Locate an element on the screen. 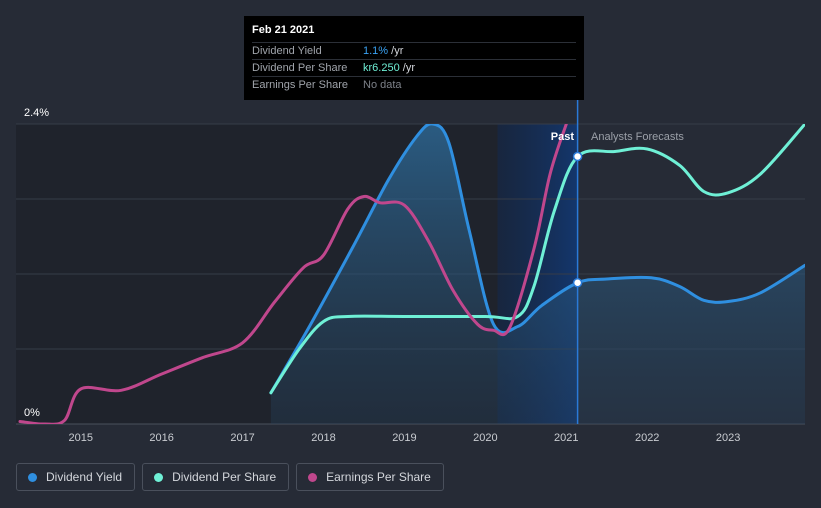  dividend-yield-marker is located at coordinates (577, 283).